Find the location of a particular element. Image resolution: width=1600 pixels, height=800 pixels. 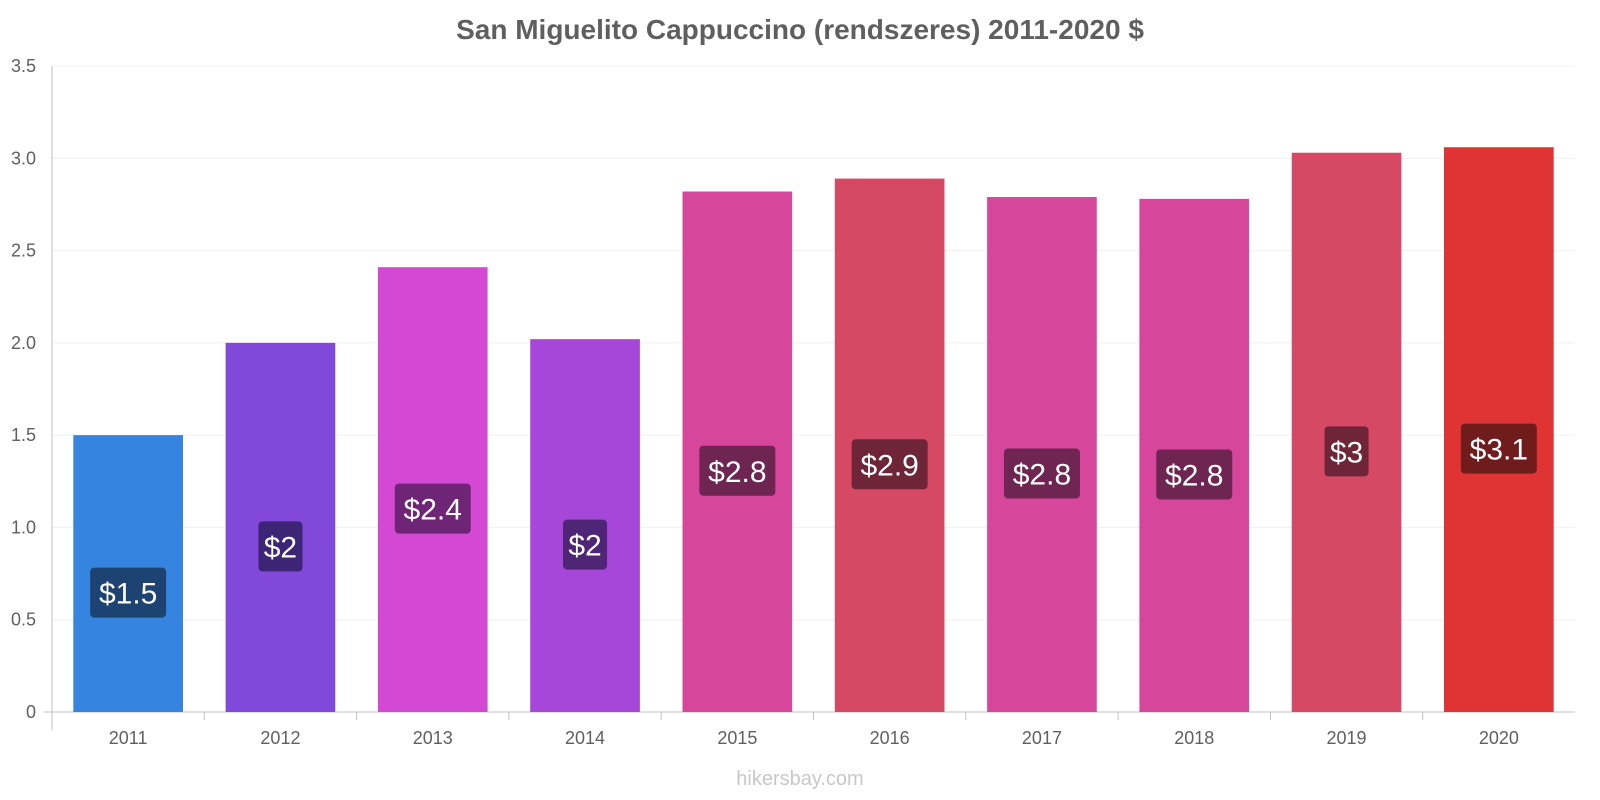

x-tick-label: 2019 is located at coordinates (1347, 738).